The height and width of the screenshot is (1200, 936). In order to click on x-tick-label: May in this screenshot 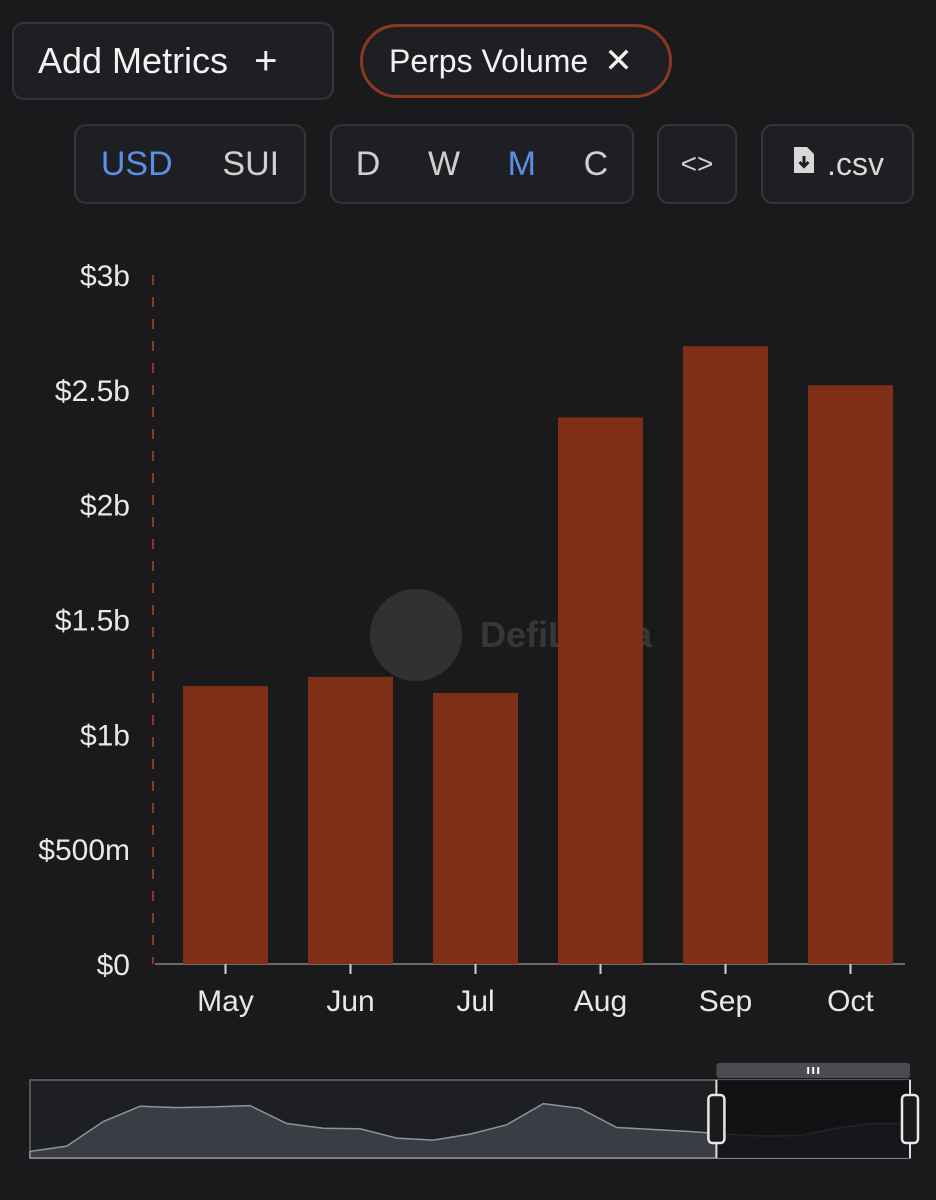, I will do `click(225, 1001)`.